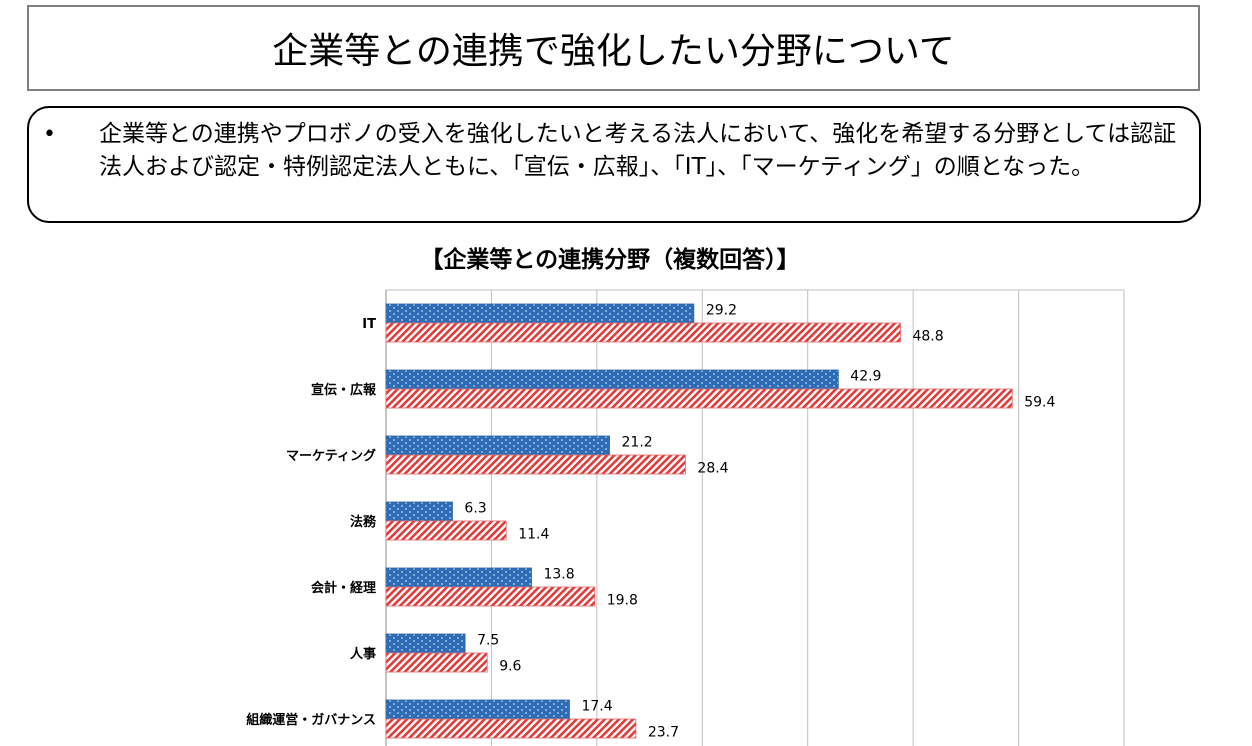 This screenshot has height=746, width=1252. Describe the element at coordinates (558, 575) in the screenshot. I see `data-label: 13.8` at that location.